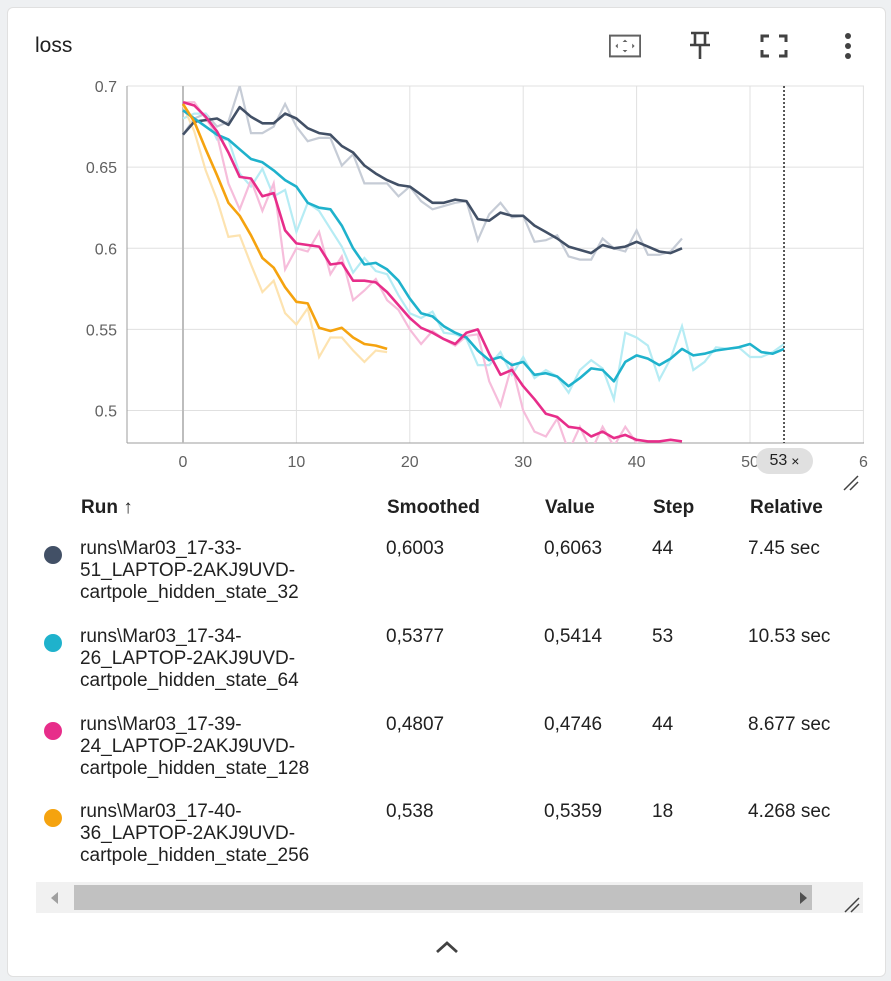 This screenshot has height=981, width=891. I want to click on scroll-left-button, so click(54, 897).